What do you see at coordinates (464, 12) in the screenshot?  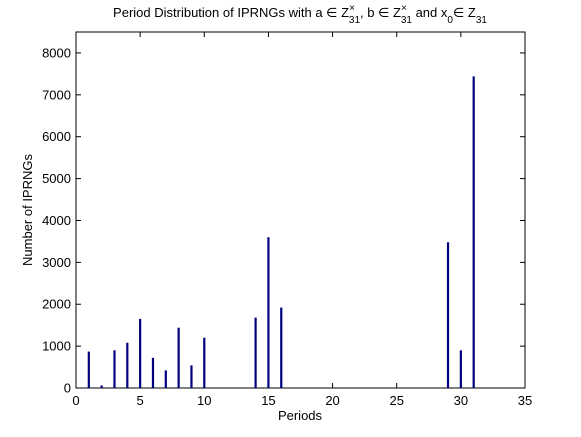 I see `title-suffix: ∈ Z` at bounding box center [464, 12].